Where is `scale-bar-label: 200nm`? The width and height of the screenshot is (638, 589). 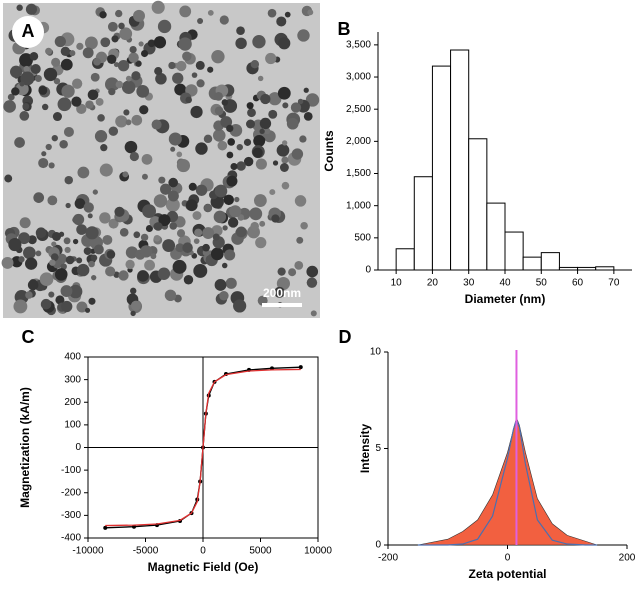 scale-bar-label: 200nm is located at coordinates (282, 293).